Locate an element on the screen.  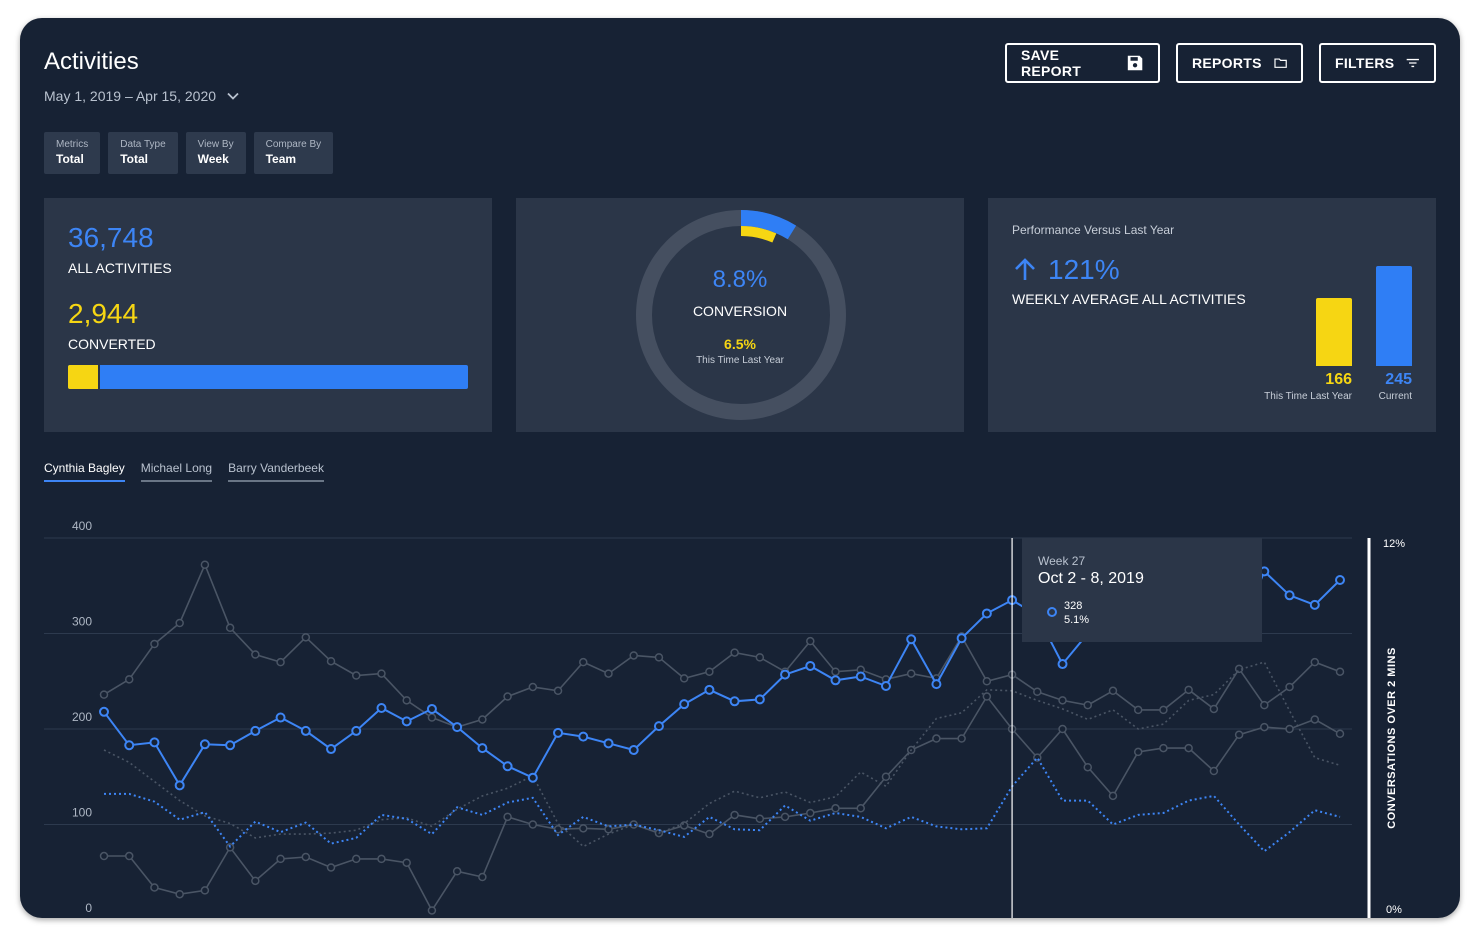
chip-value: Week is located at coordinates (213, 159).